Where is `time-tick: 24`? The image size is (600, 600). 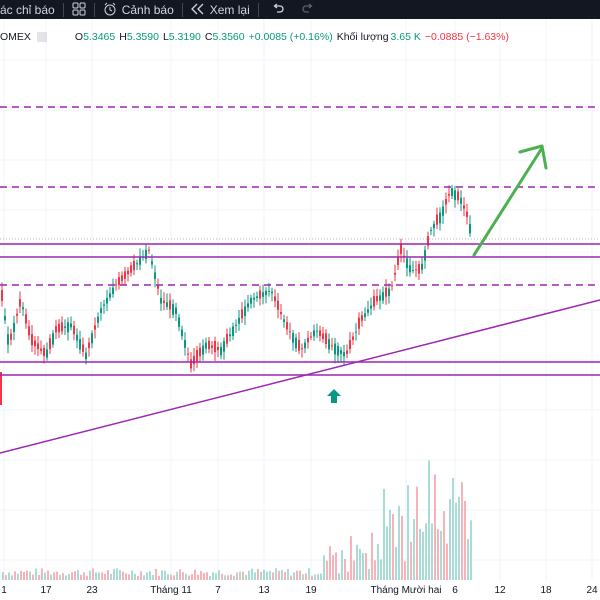
time-tick: 24 is located at coordinates (592, 590).